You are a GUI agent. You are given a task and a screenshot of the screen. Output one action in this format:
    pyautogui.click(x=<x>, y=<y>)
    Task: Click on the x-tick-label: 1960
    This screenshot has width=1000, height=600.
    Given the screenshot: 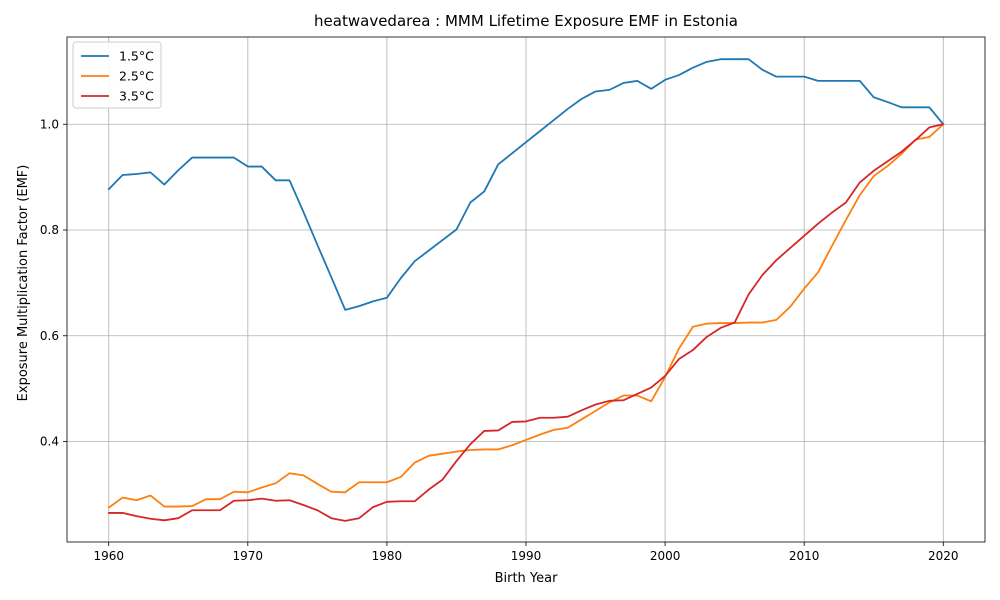 What is the action you would take?
    pyautogui.click(x=108, y=556)
    